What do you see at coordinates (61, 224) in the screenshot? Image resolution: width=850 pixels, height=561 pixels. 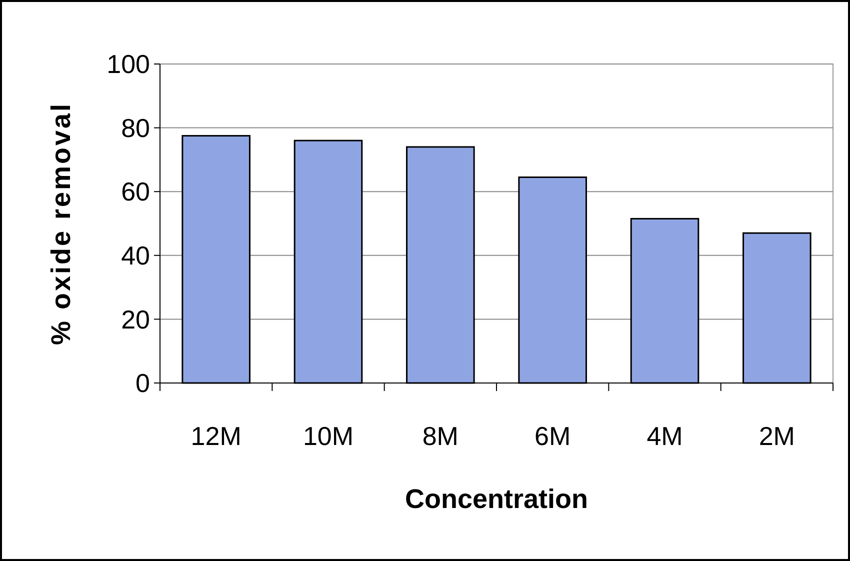 I see `y-axis-title: % oxide removal` at bounding box center [61, 224].